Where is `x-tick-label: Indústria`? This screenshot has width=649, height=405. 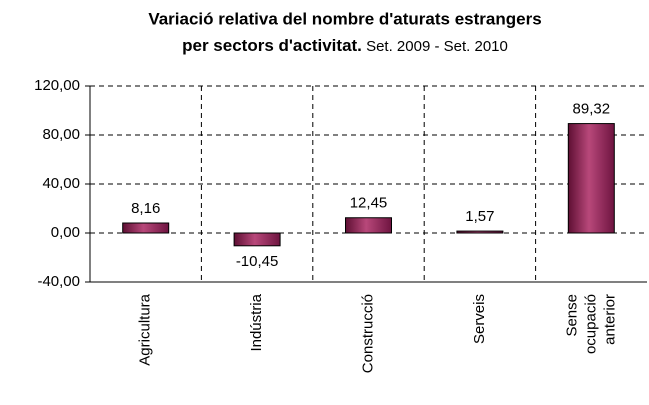
x-tick-label: Indústria is located at coordinates (256, 322).